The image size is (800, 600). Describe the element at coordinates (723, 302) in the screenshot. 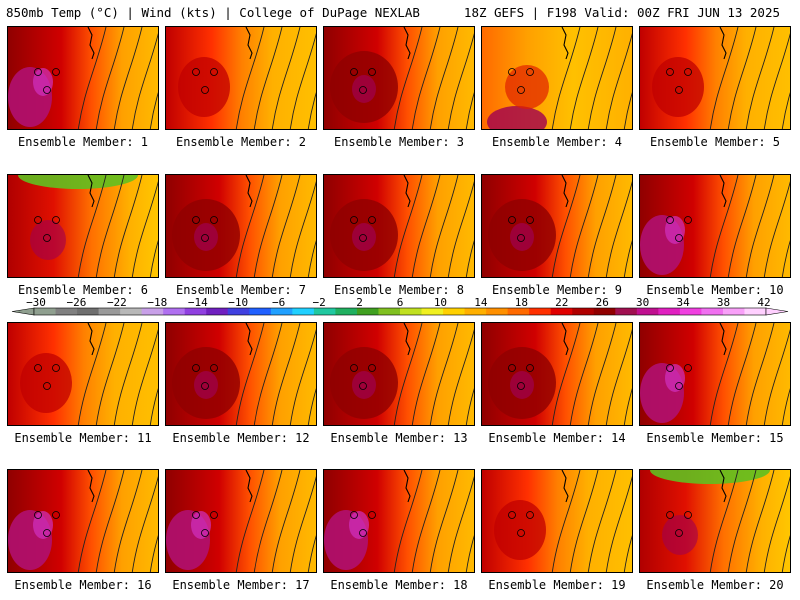

I see `scale-tick-label: 38` at that location.